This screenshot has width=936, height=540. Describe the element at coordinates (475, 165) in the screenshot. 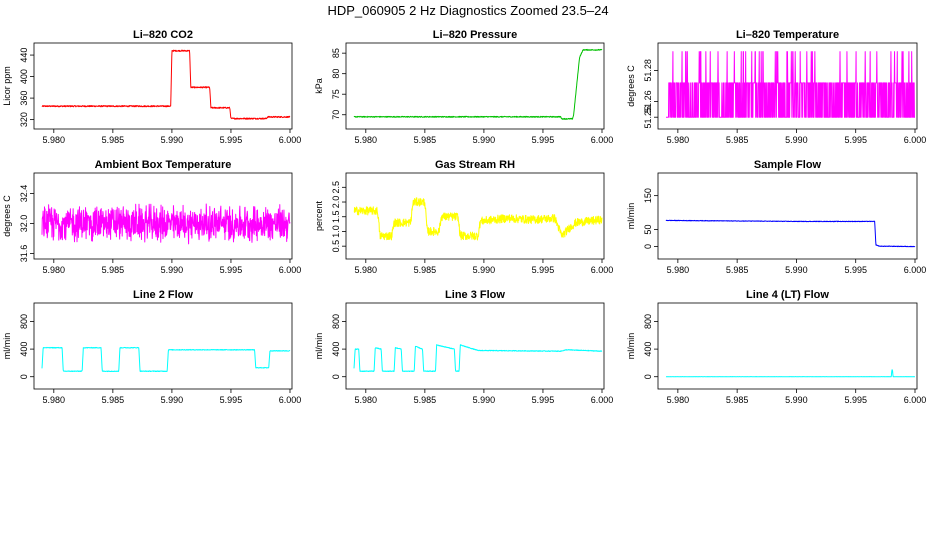

I see `panel-title: Gas Stream RH` at that location.